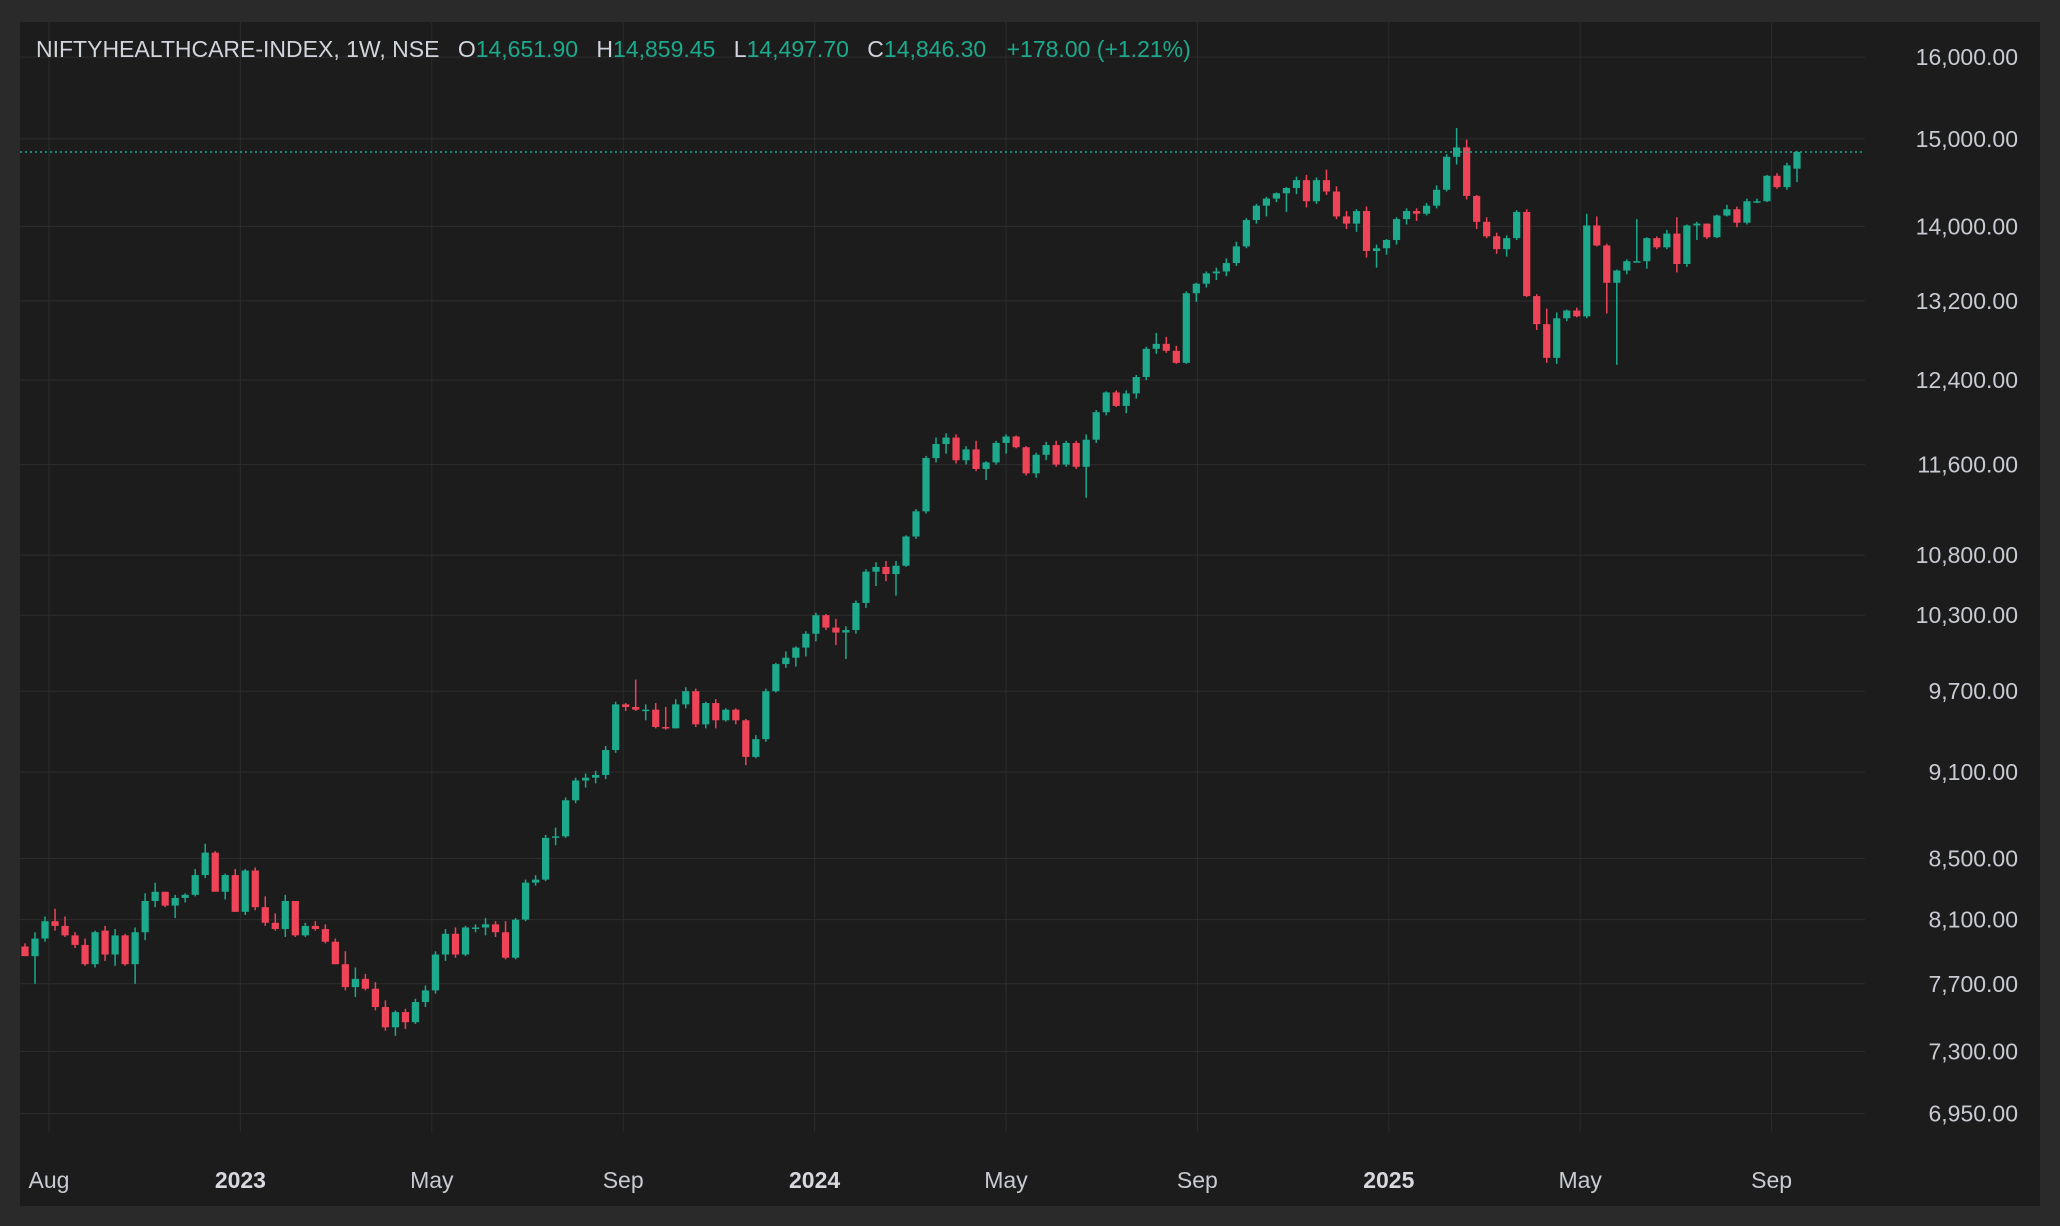  Describe the element at coordinates (49, 1180) in the screenshot. I see `x-tick-label: Aug` at that location.